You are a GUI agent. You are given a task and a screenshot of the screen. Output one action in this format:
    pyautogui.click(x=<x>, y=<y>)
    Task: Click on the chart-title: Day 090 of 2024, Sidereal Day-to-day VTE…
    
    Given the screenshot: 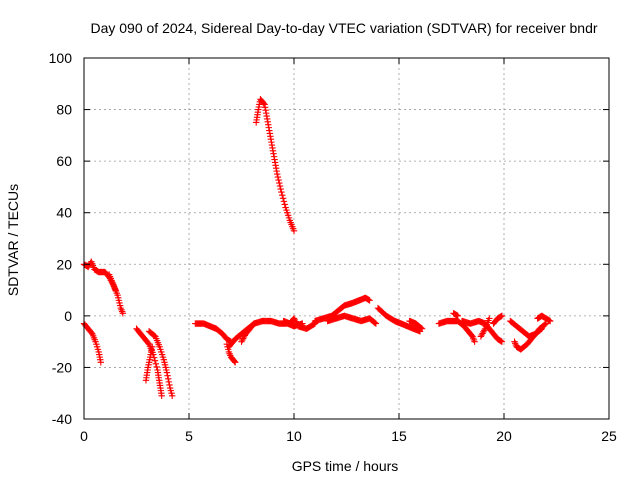 What is the action you would take?
    pyautogui.click(x=343, y=28)
    